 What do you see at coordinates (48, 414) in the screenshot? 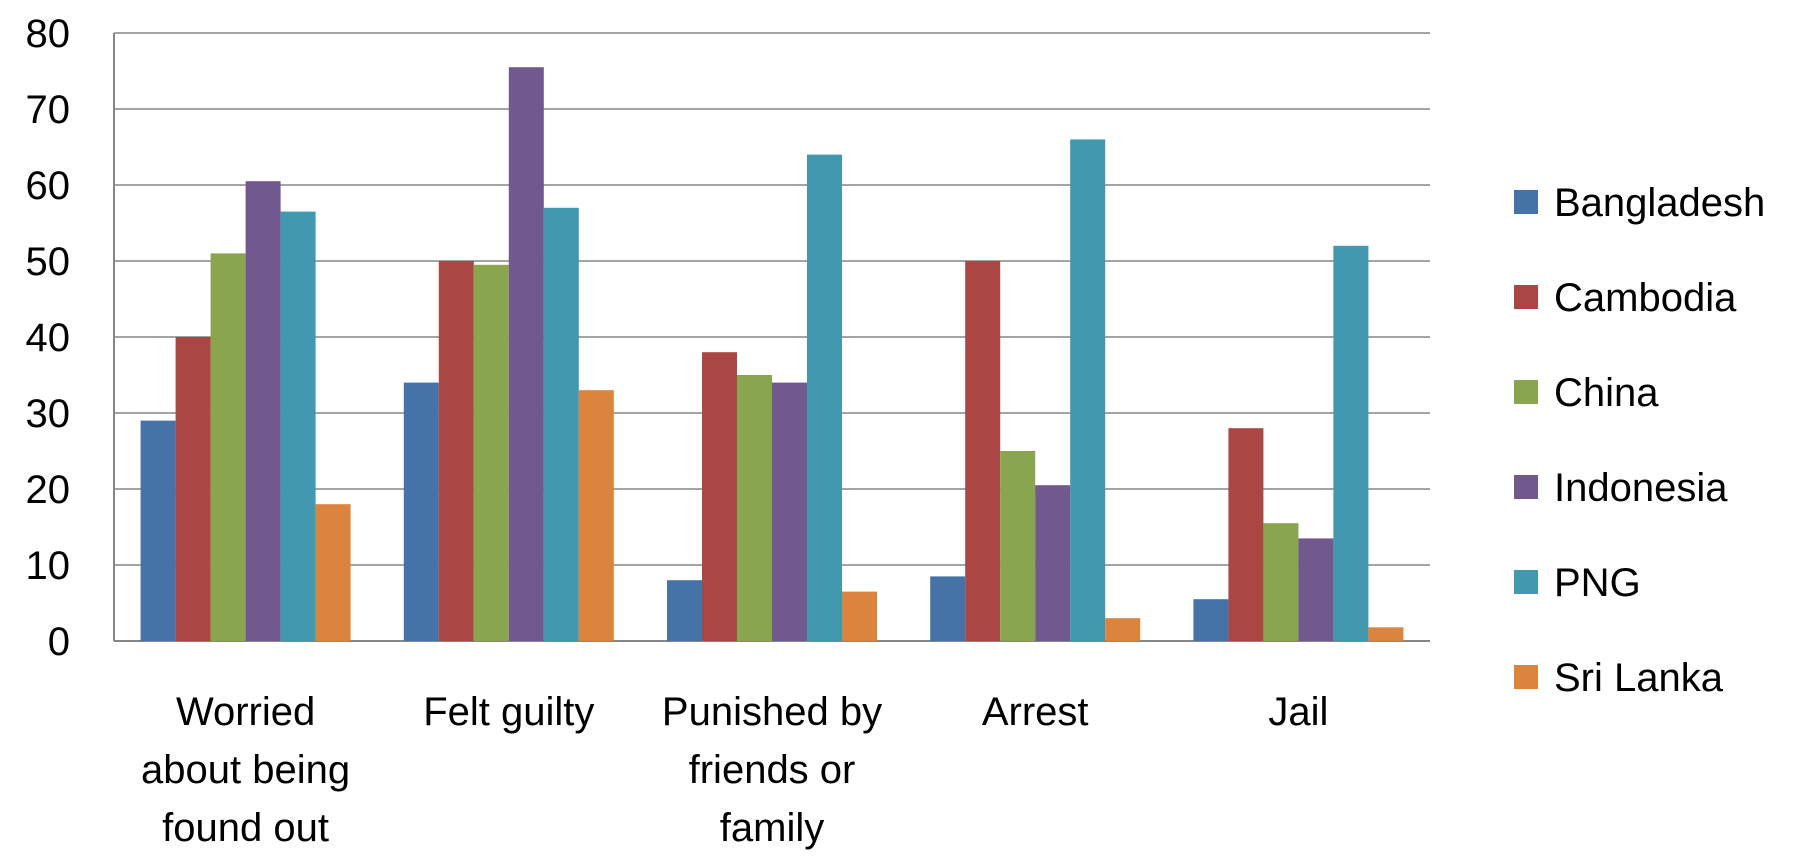
I see `y-tick-label: 30` at bounding box center [48, 414].